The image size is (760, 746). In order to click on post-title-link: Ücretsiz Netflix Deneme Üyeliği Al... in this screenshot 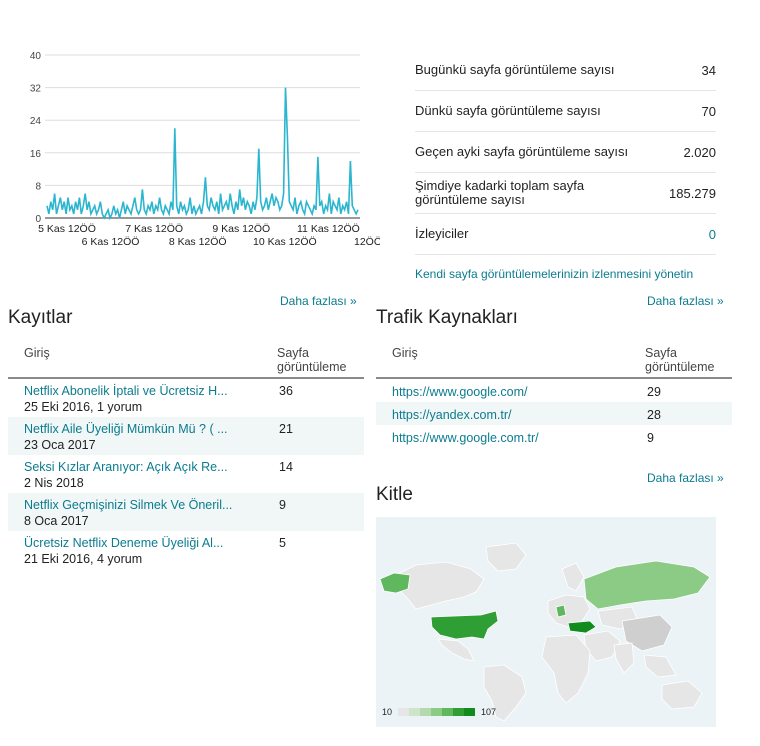, I will do `click(124, 543)`.